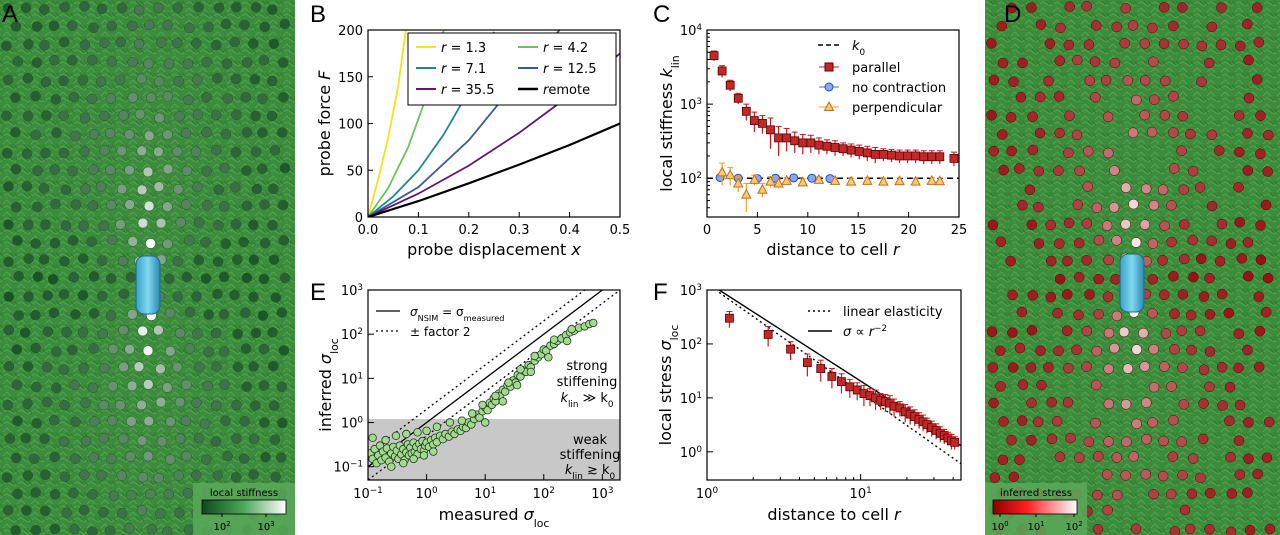  What do you see at coordinates (897, 108) in the screenshot?
I see `legend-c-label: perpendicular` at bounding box center [897, 108].